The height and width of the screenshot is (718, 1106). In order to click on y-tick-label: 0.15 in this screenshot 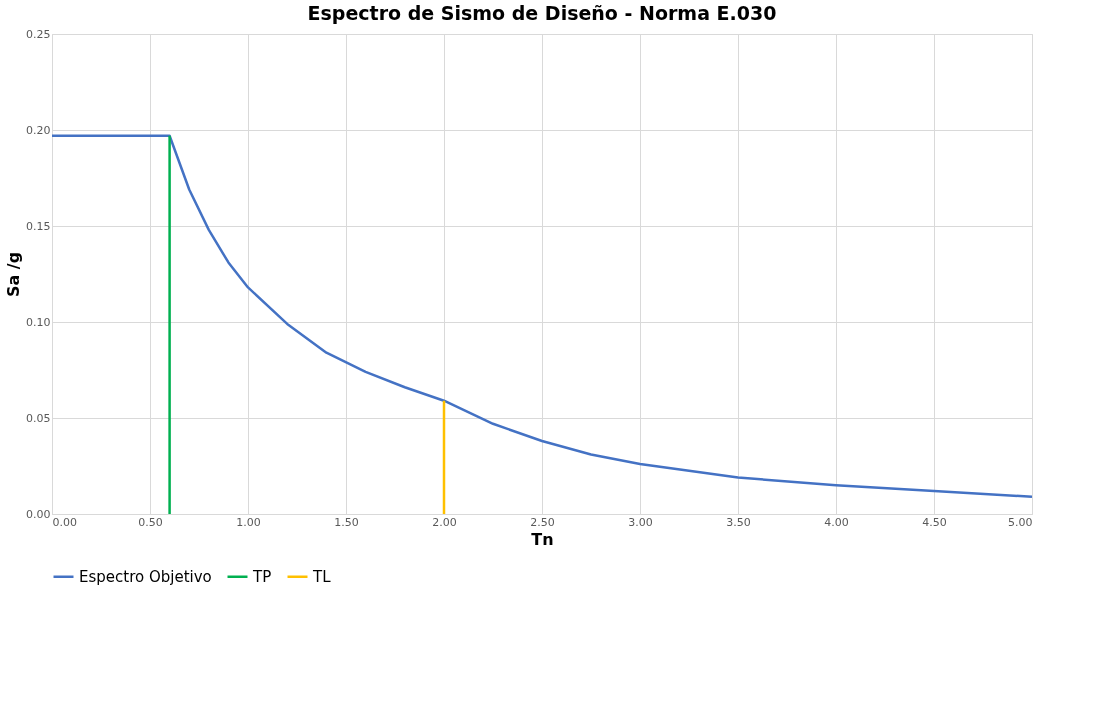, I will do `click(38, 226)`.